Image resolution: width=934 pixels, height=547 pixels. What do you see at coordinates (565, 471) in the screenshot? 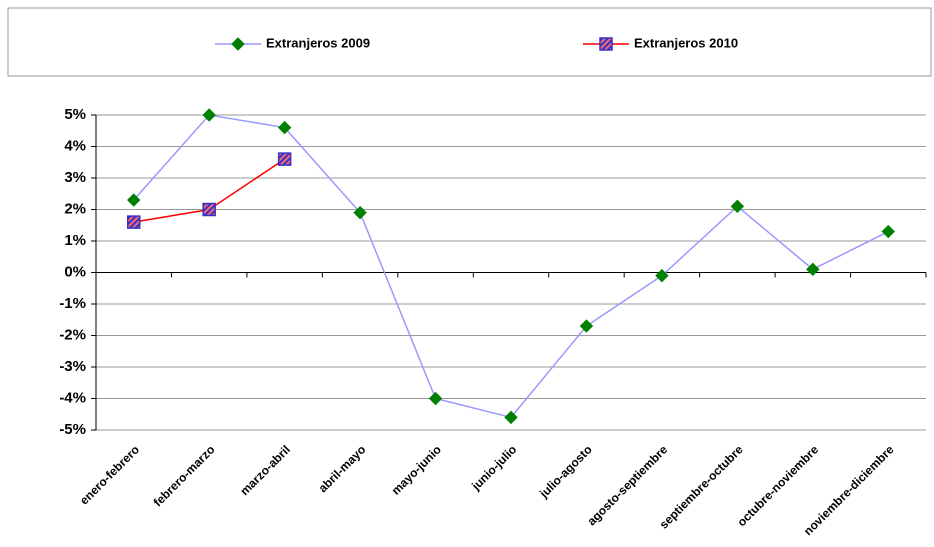
I see `x-tick-label: julio-agosto` at bounding box center [565, 471].